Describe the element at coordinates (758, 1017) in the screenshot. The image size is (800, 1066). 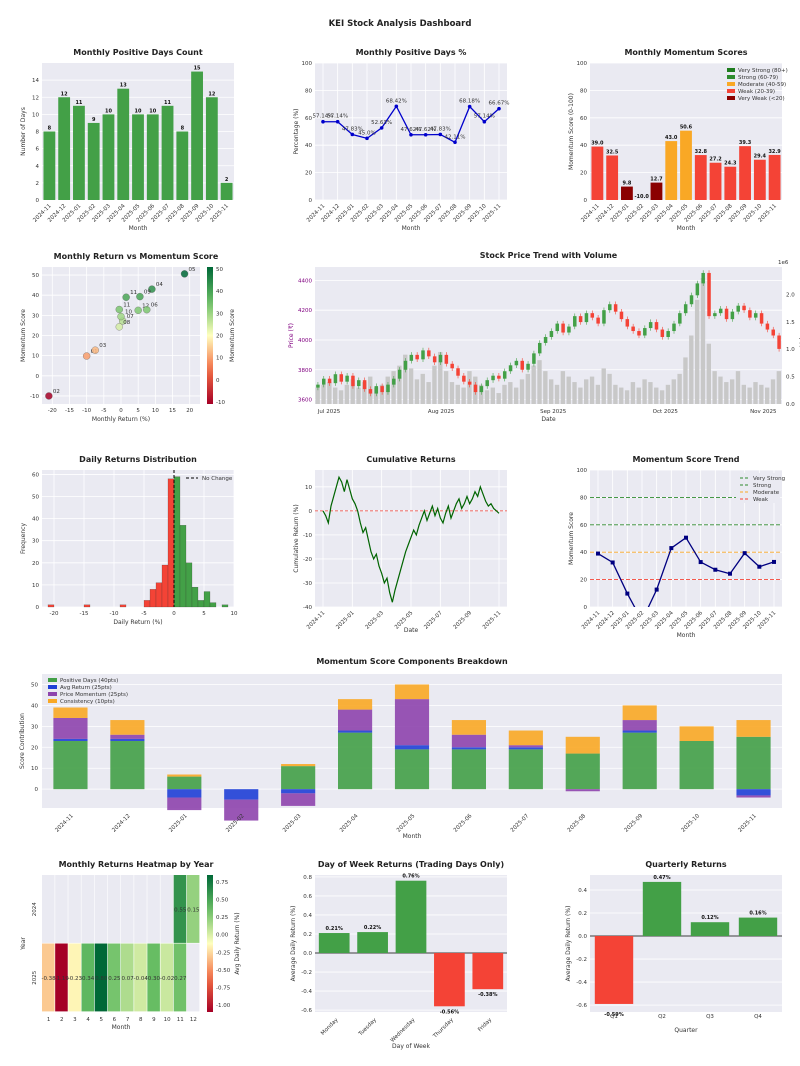
I see `x-tick-label: Q4` at that location.